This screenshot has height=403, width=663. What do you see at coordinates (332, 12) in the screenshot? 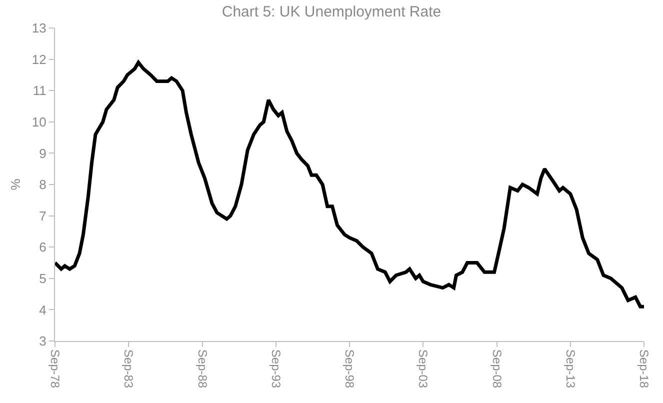
I see `chart-title: Chart 5: UK Unemployment Rate` at bounding box center [332, 12].